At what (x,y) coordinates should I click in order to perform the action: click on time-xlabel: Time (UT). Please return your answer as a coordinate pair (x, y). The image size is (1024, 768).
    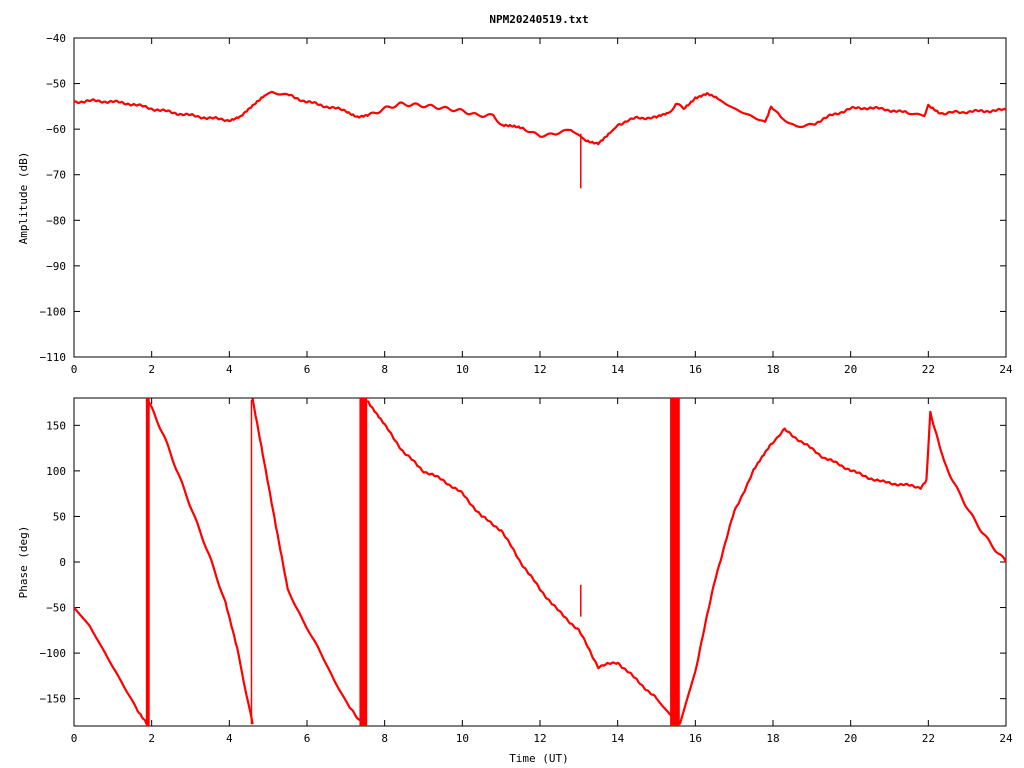
    Looking at the image, I should click on (539, 758).